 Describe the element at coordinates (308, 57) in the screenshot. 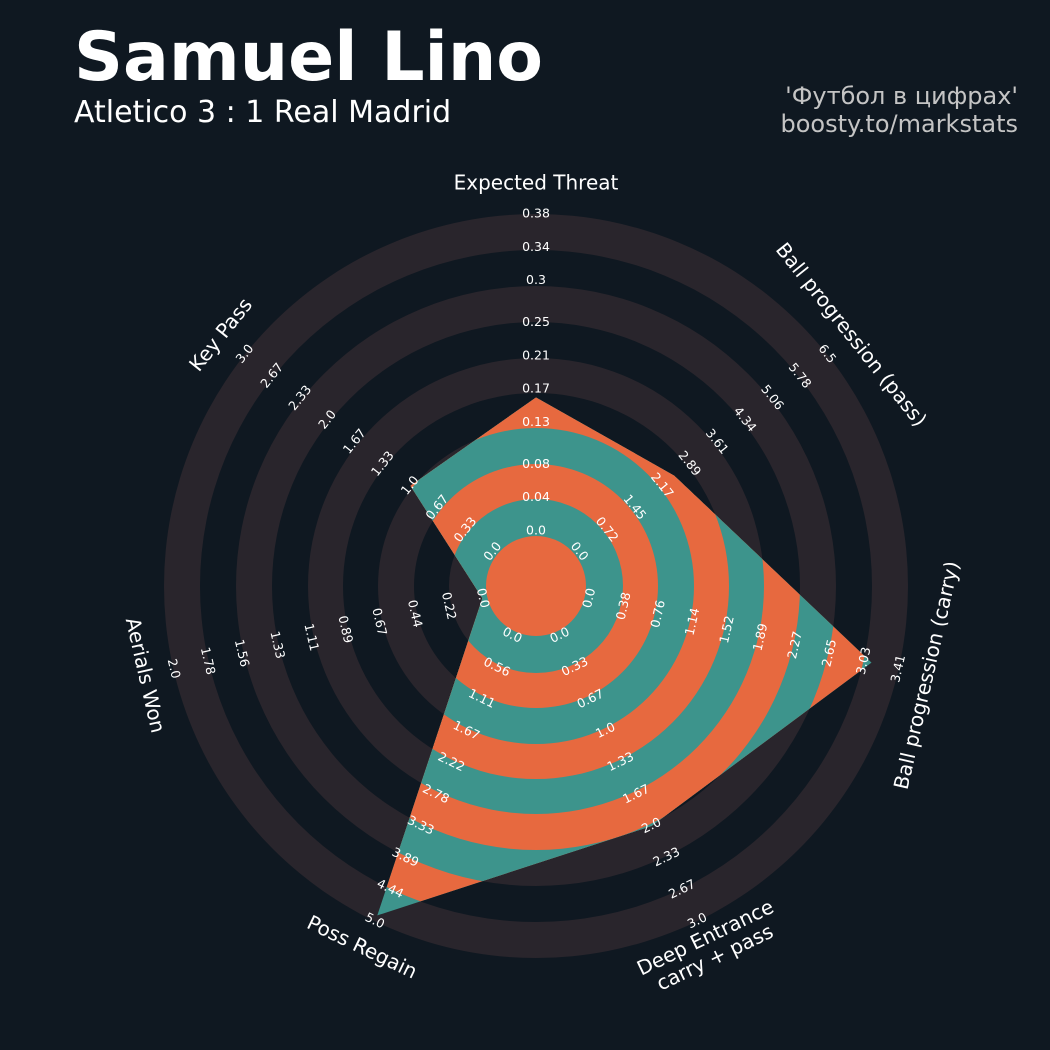

I see `chart-title: Samuel Lino` at that location.